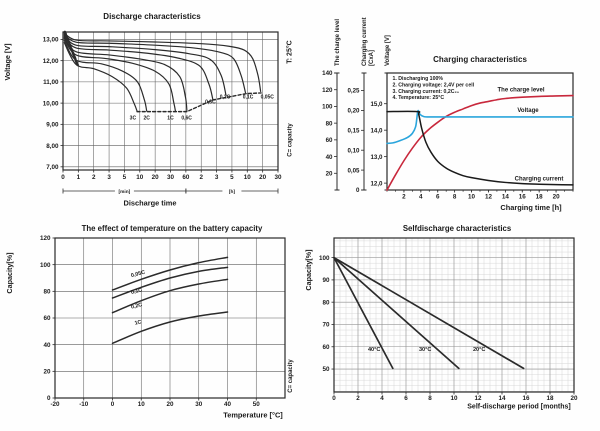 This screenshot has height=431, width=600. Describe the element at coordinates (133, 119) in the screenshot. I see `curve-label: 3C` at that location.